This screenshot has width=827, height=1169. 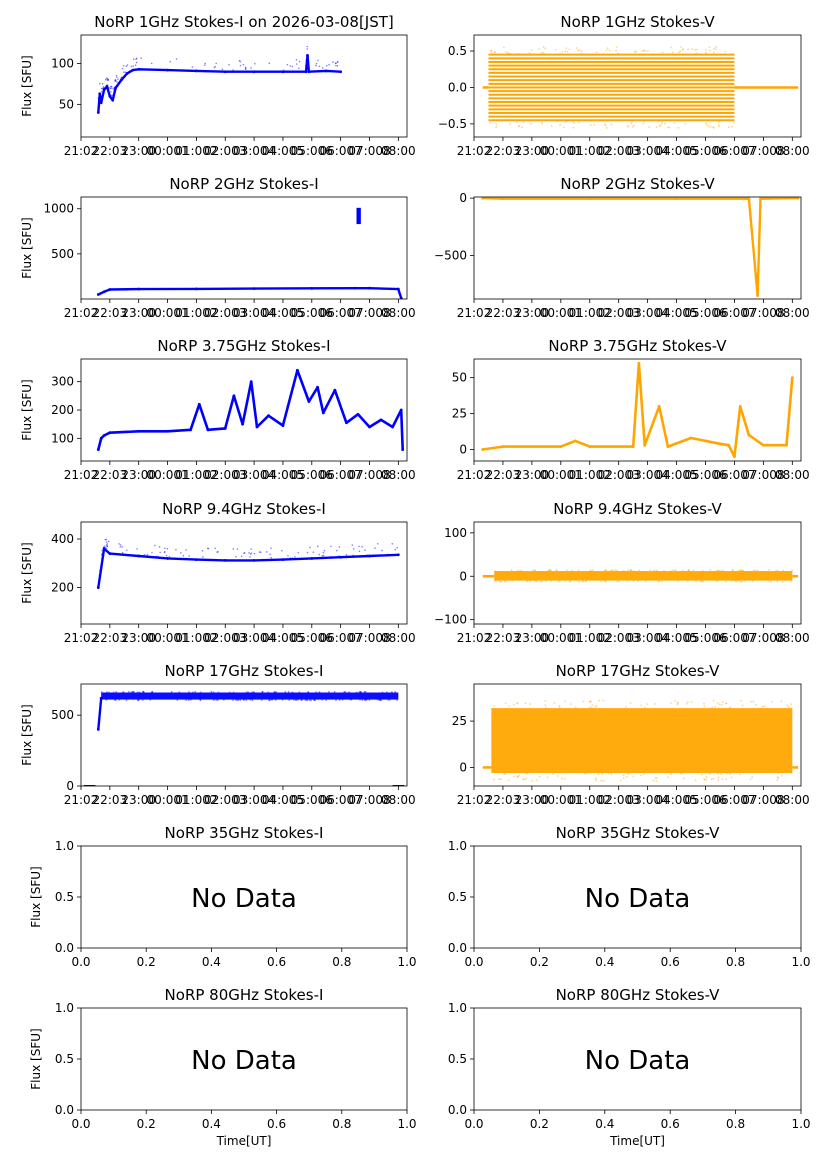 What do you see at coordinates (604, 962) in the screenshot?
I see `x-tick-label: 0.4` at bounding box center [604, 962].